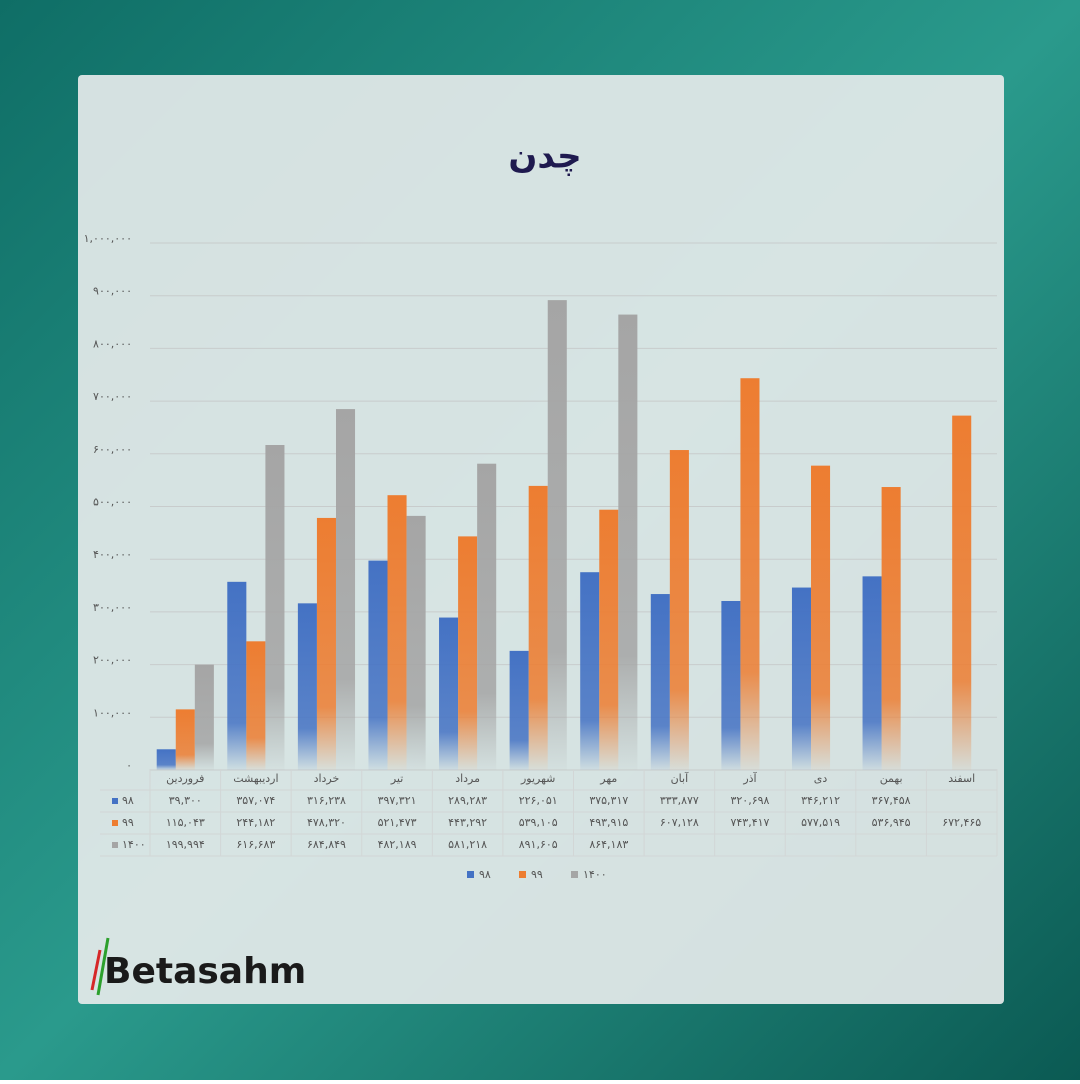 This screenshot has height=1084, width=1080. Describe the element at coordinates (679, 822) in the screenshot. I see `table-cell: ۶۰۷,۱۲۸` at that location.